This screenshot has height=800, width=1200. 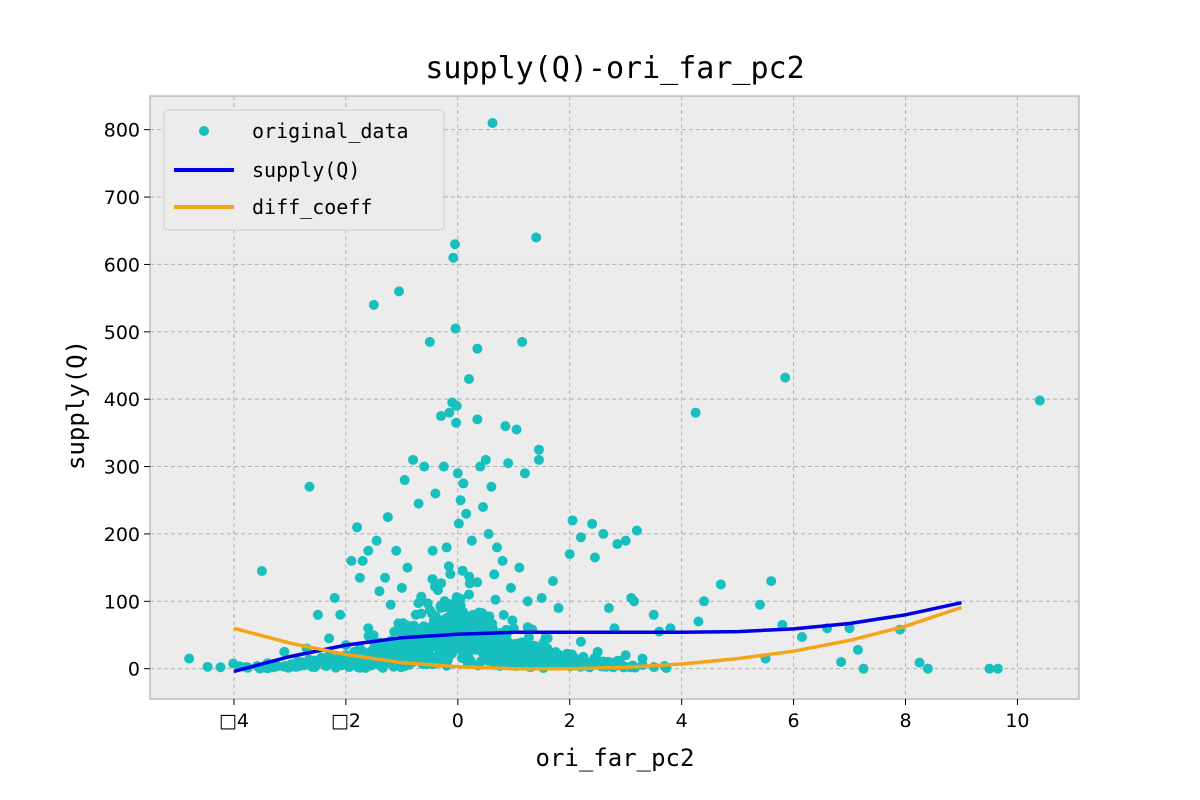 What do you see at coordinates (204, 131) in the screenshot?
I see `legend-marker-original-data` at bounding box center [204, 131].